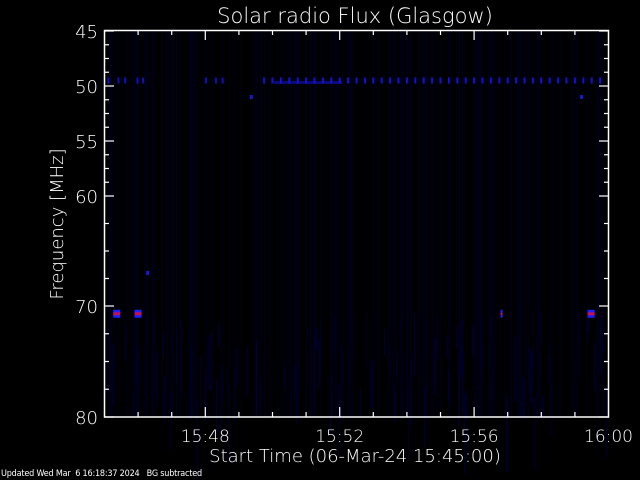 The image size is (640, 480). I want to click on y-tick-label: 55, so click(86, 142).